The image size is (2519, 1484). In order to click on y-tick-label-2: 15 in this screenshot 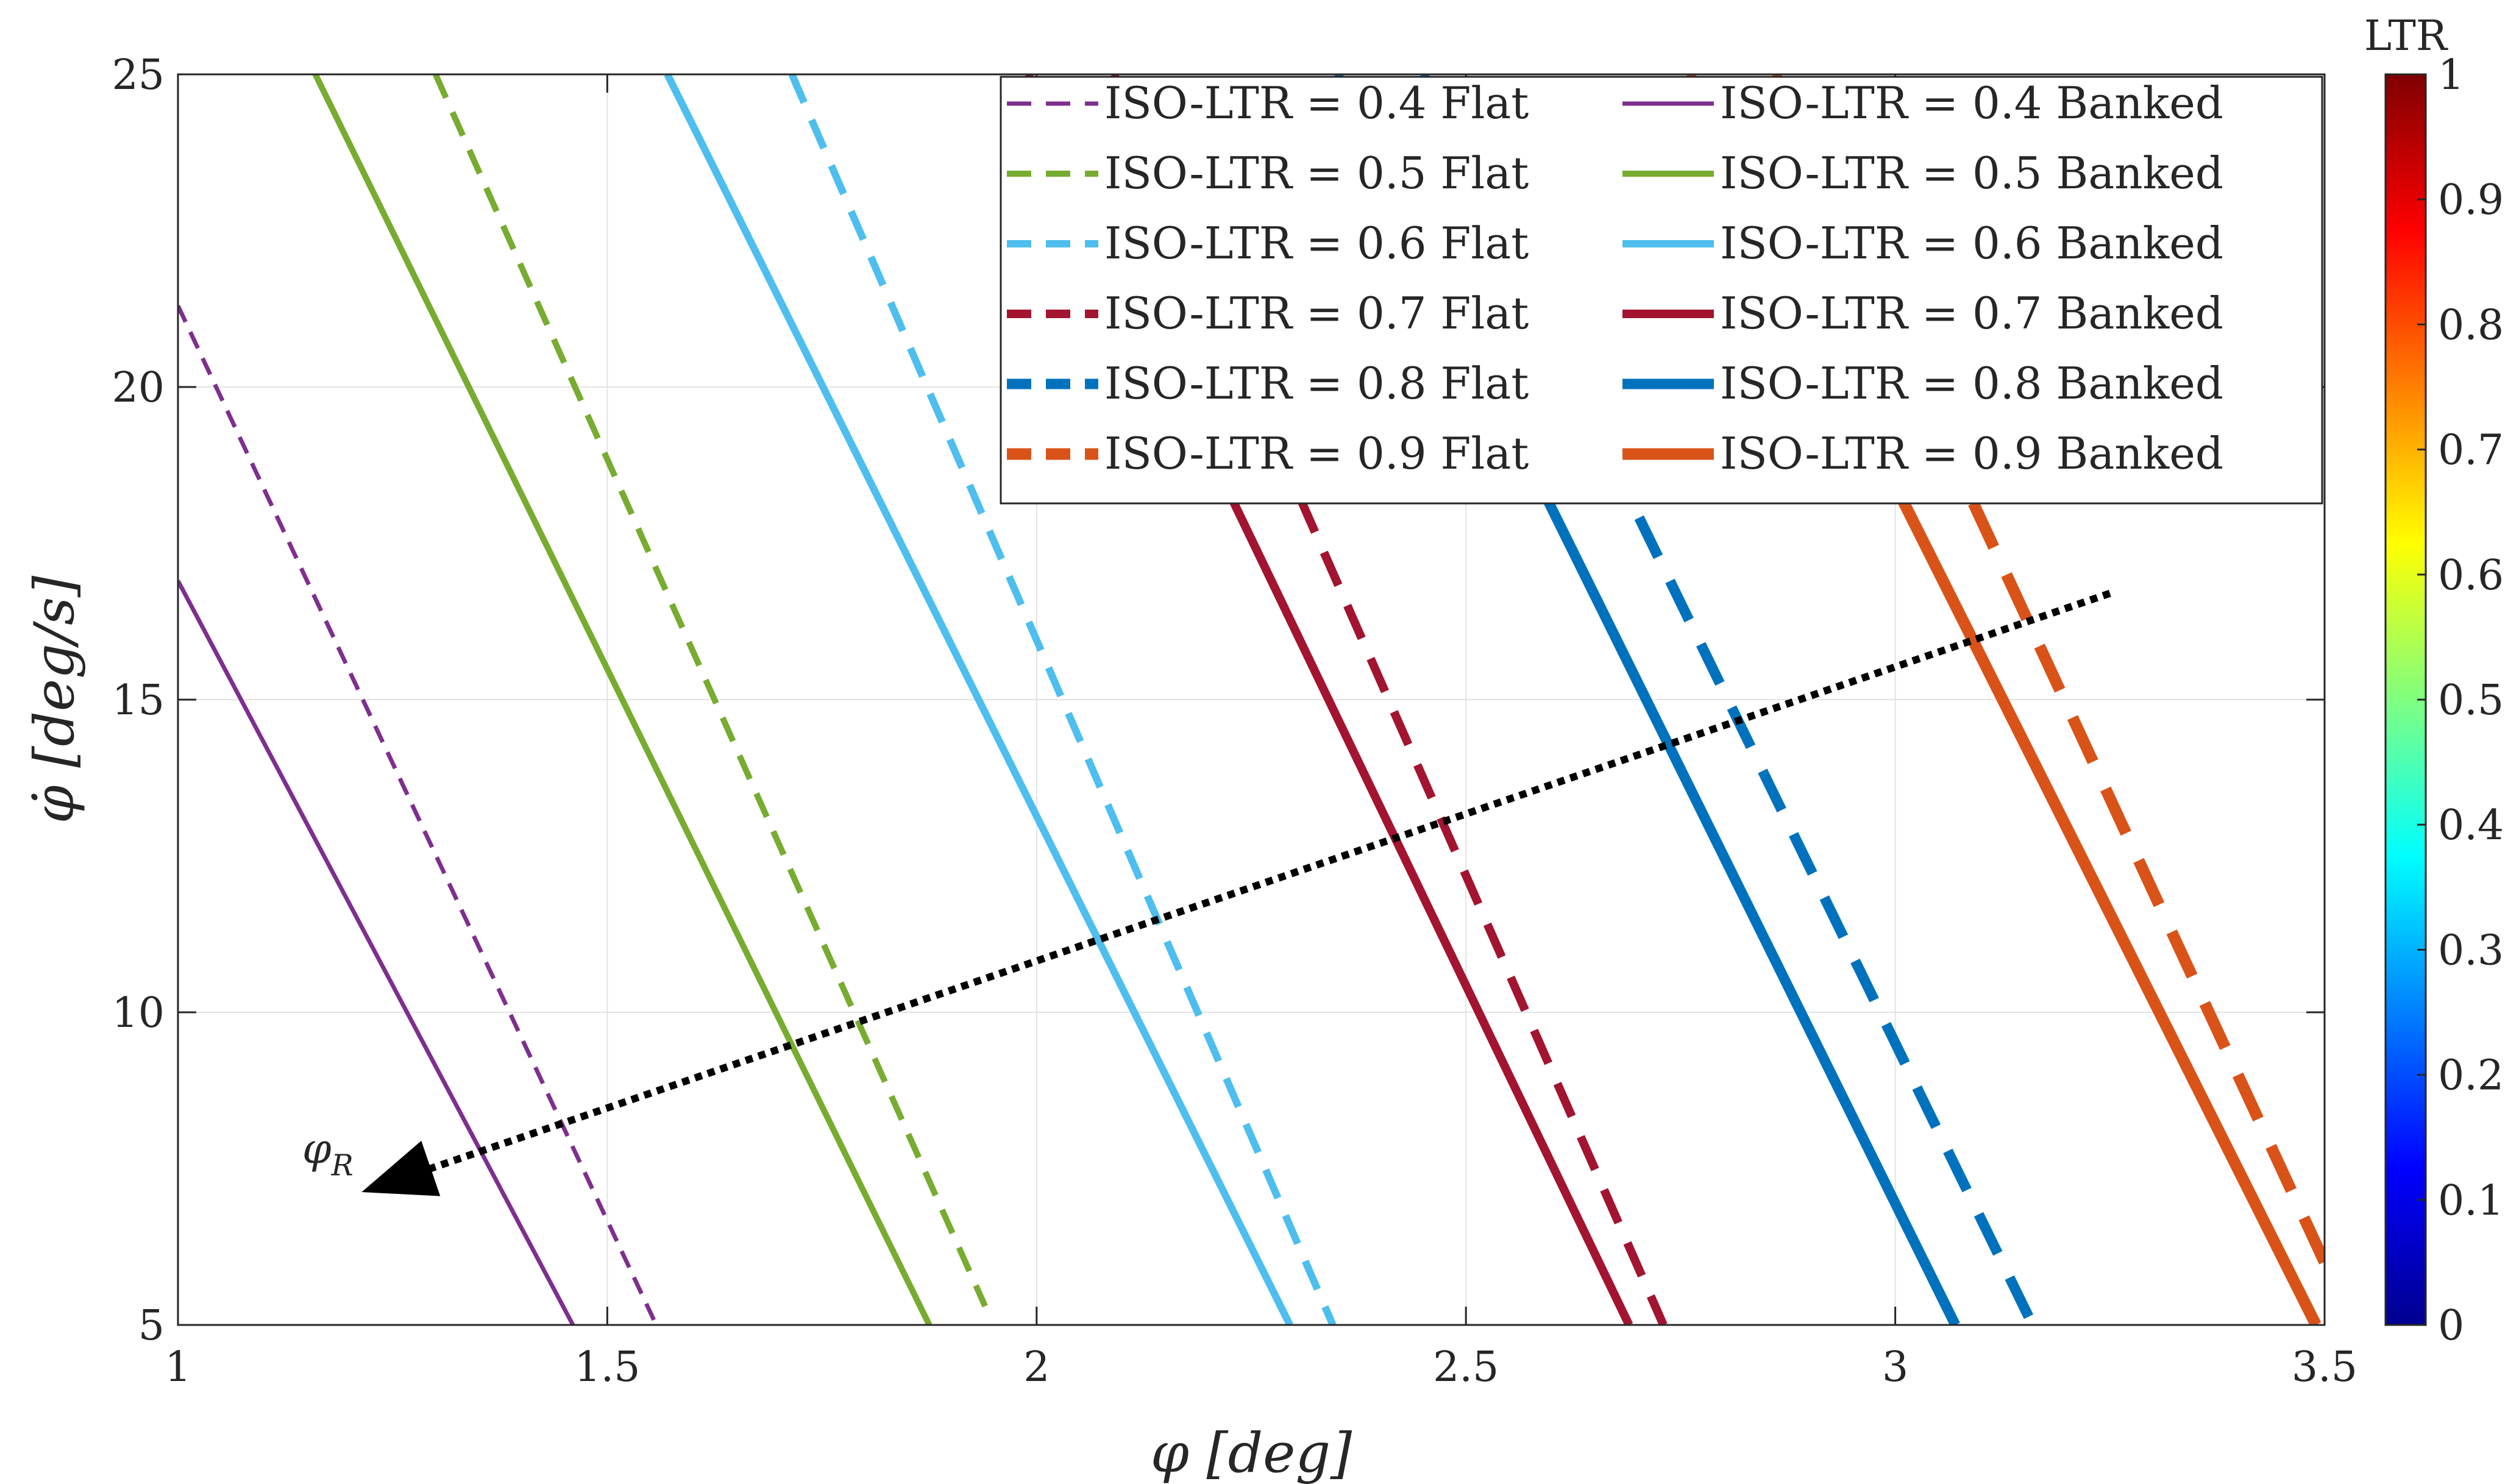, I will do `click(138, 700)`.